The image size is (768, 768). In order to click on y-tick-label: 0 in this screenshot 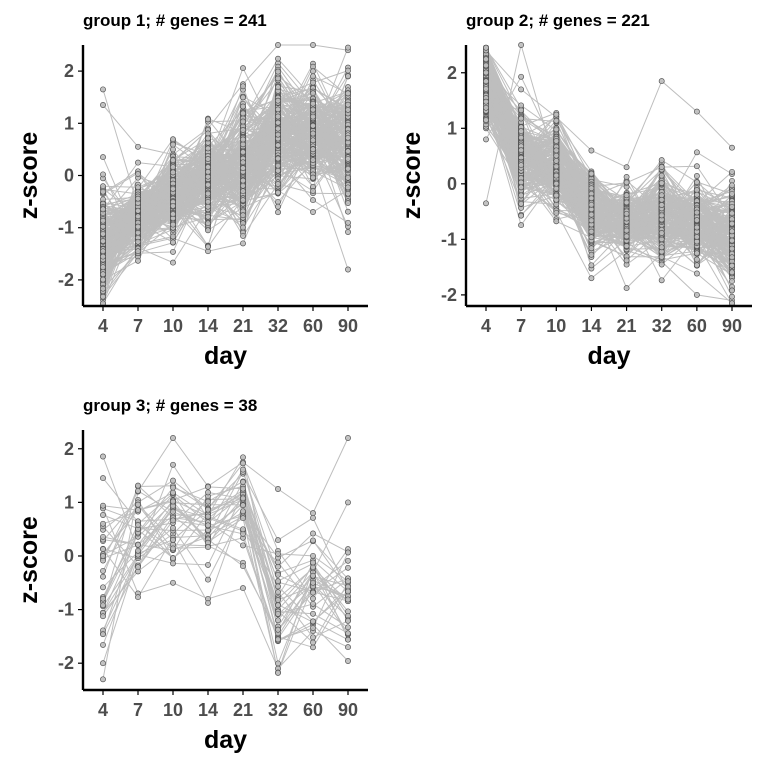, I will do `click(69, 556)`.